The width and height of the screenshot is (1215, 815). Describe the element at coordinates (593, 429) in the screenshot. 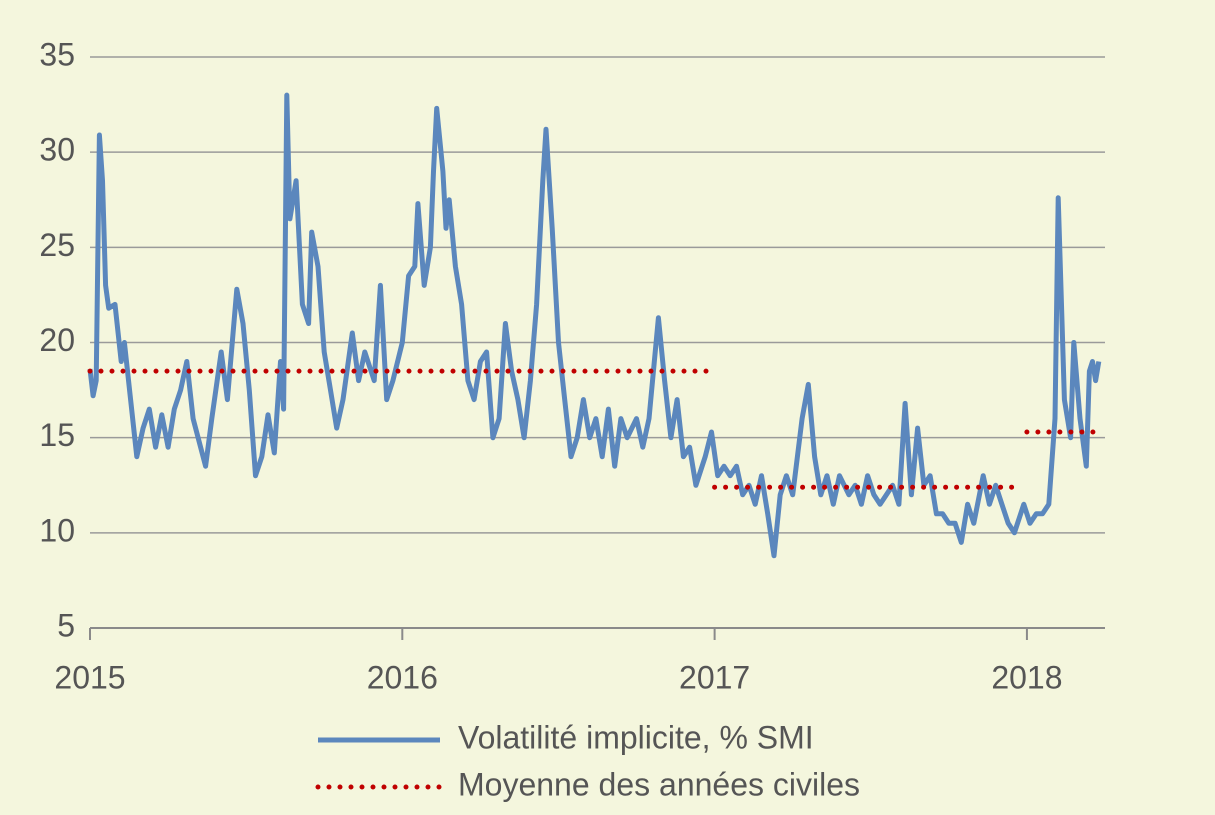

I see `series-line` at that location.